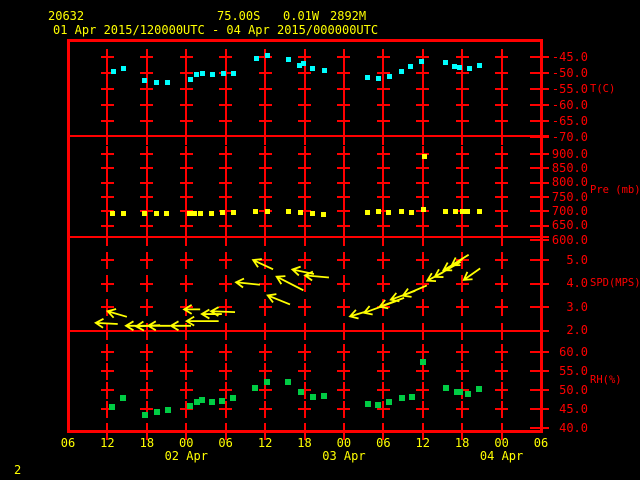  What do you see at coordinates (569, 196) in the screenshot?
I see `y-tick-label-pressure: 750.0` at bounding box center [569, 196].